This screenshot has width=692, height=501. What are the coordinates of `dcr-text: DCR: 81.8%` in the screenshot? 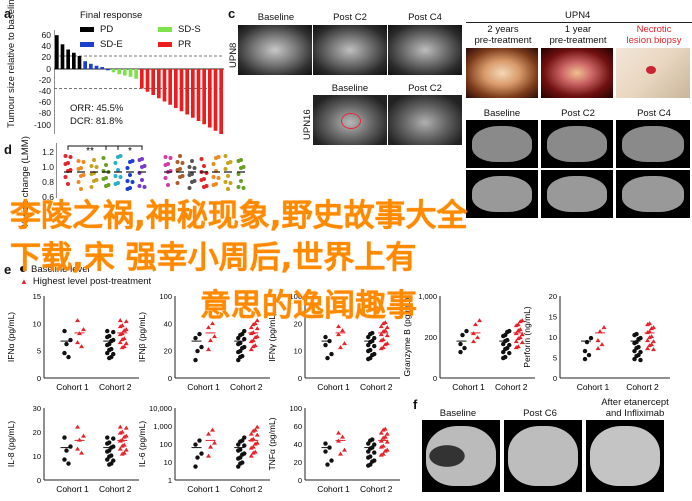 It's located at (96, 121).